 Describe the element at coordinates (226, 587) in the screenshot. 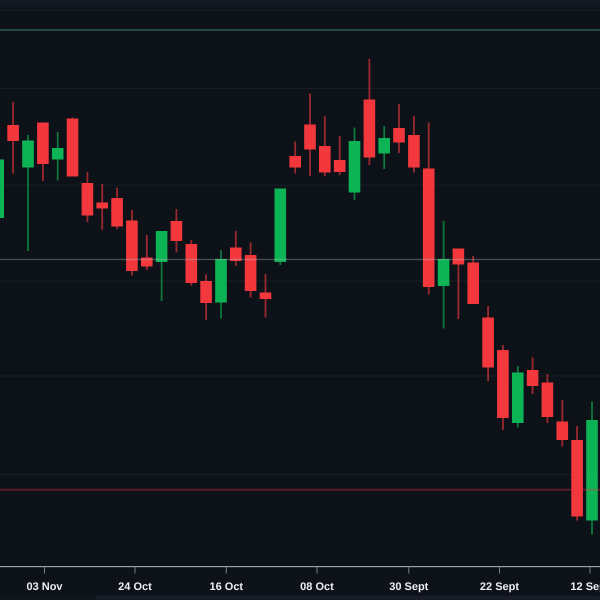

I see `svg-text: 16 Oct` at that location.